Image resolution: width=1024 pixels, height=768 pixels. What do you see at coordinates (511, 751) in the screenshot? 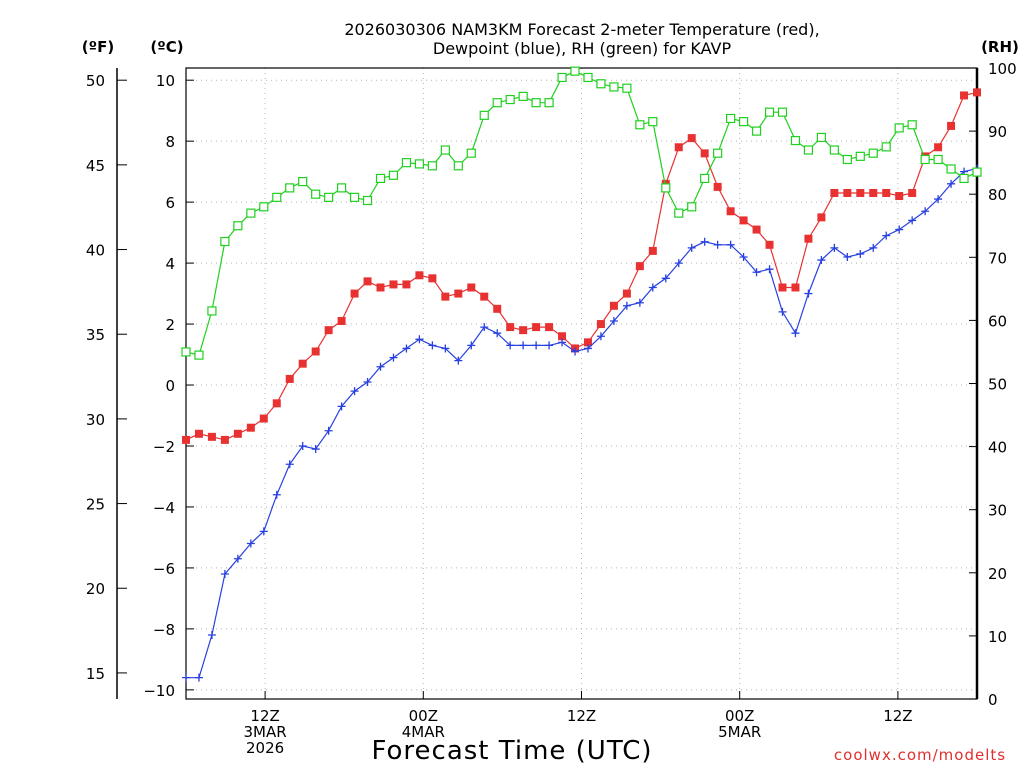
I see `x-axis-label: Forecast Time (UTC)` at bounding box center [511, 751].